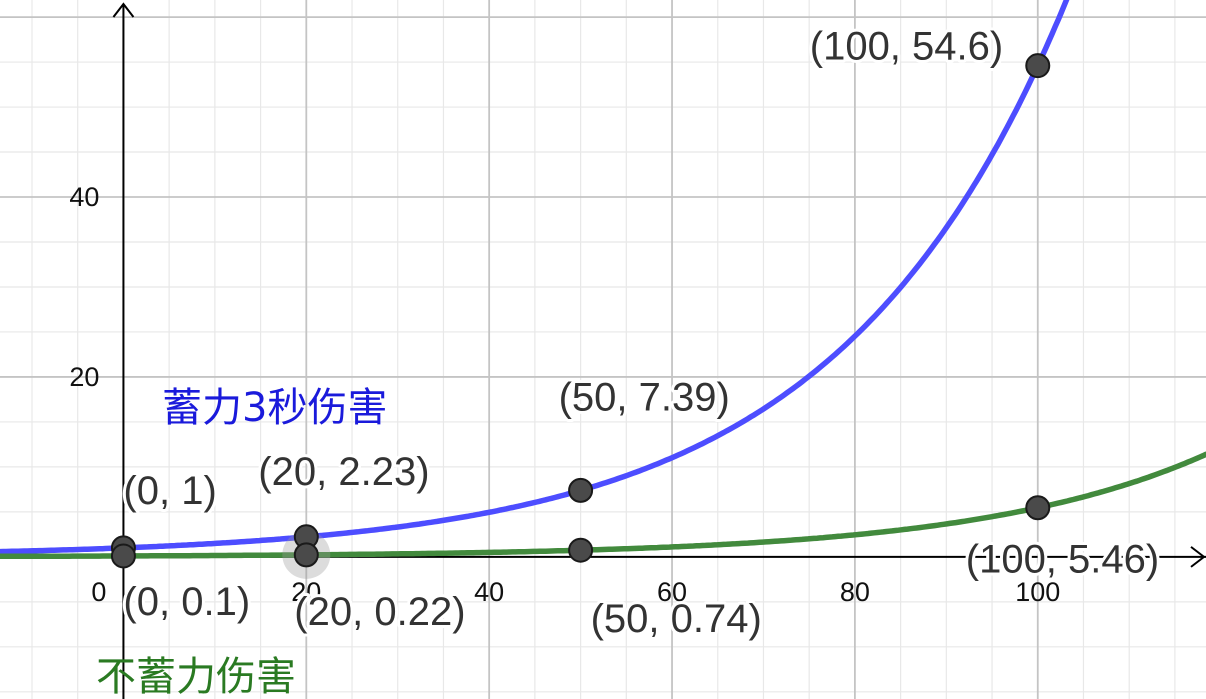 Image resolution: width=1206 pixels, height=699 pixels. What do you see at coordinates (672, 592) in the screenshot?
I see `x-tick-label: 60` at bounding box center [672, 592].